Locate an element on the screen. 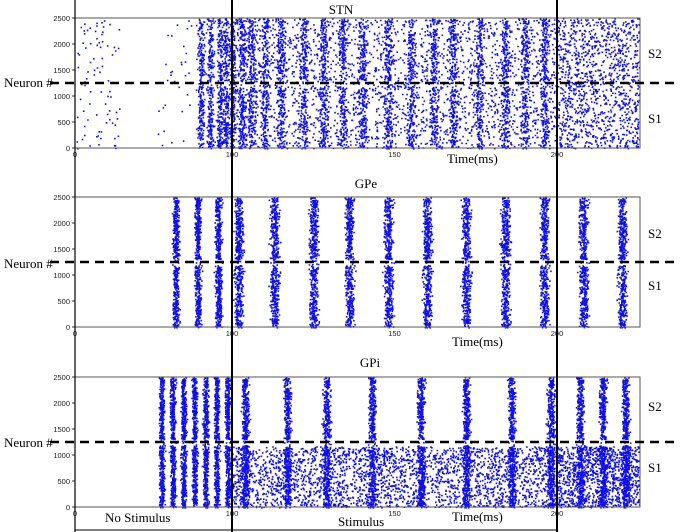 Image resolution: width=680 pixels, height=532 pixels. stn-ytick-label: 2500 is located at coordinates (61, 18).